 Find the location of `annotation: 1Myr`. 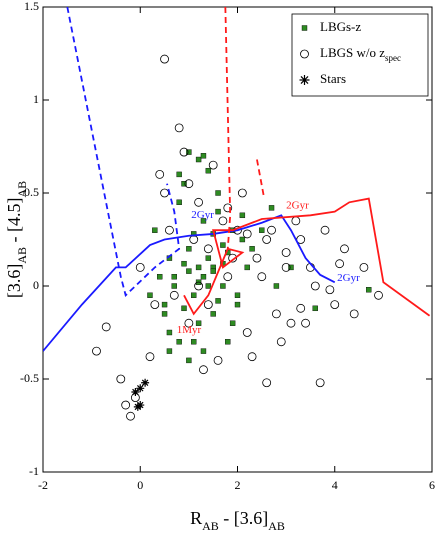

annotation: 1Myr is located at coordinates (189, 330).